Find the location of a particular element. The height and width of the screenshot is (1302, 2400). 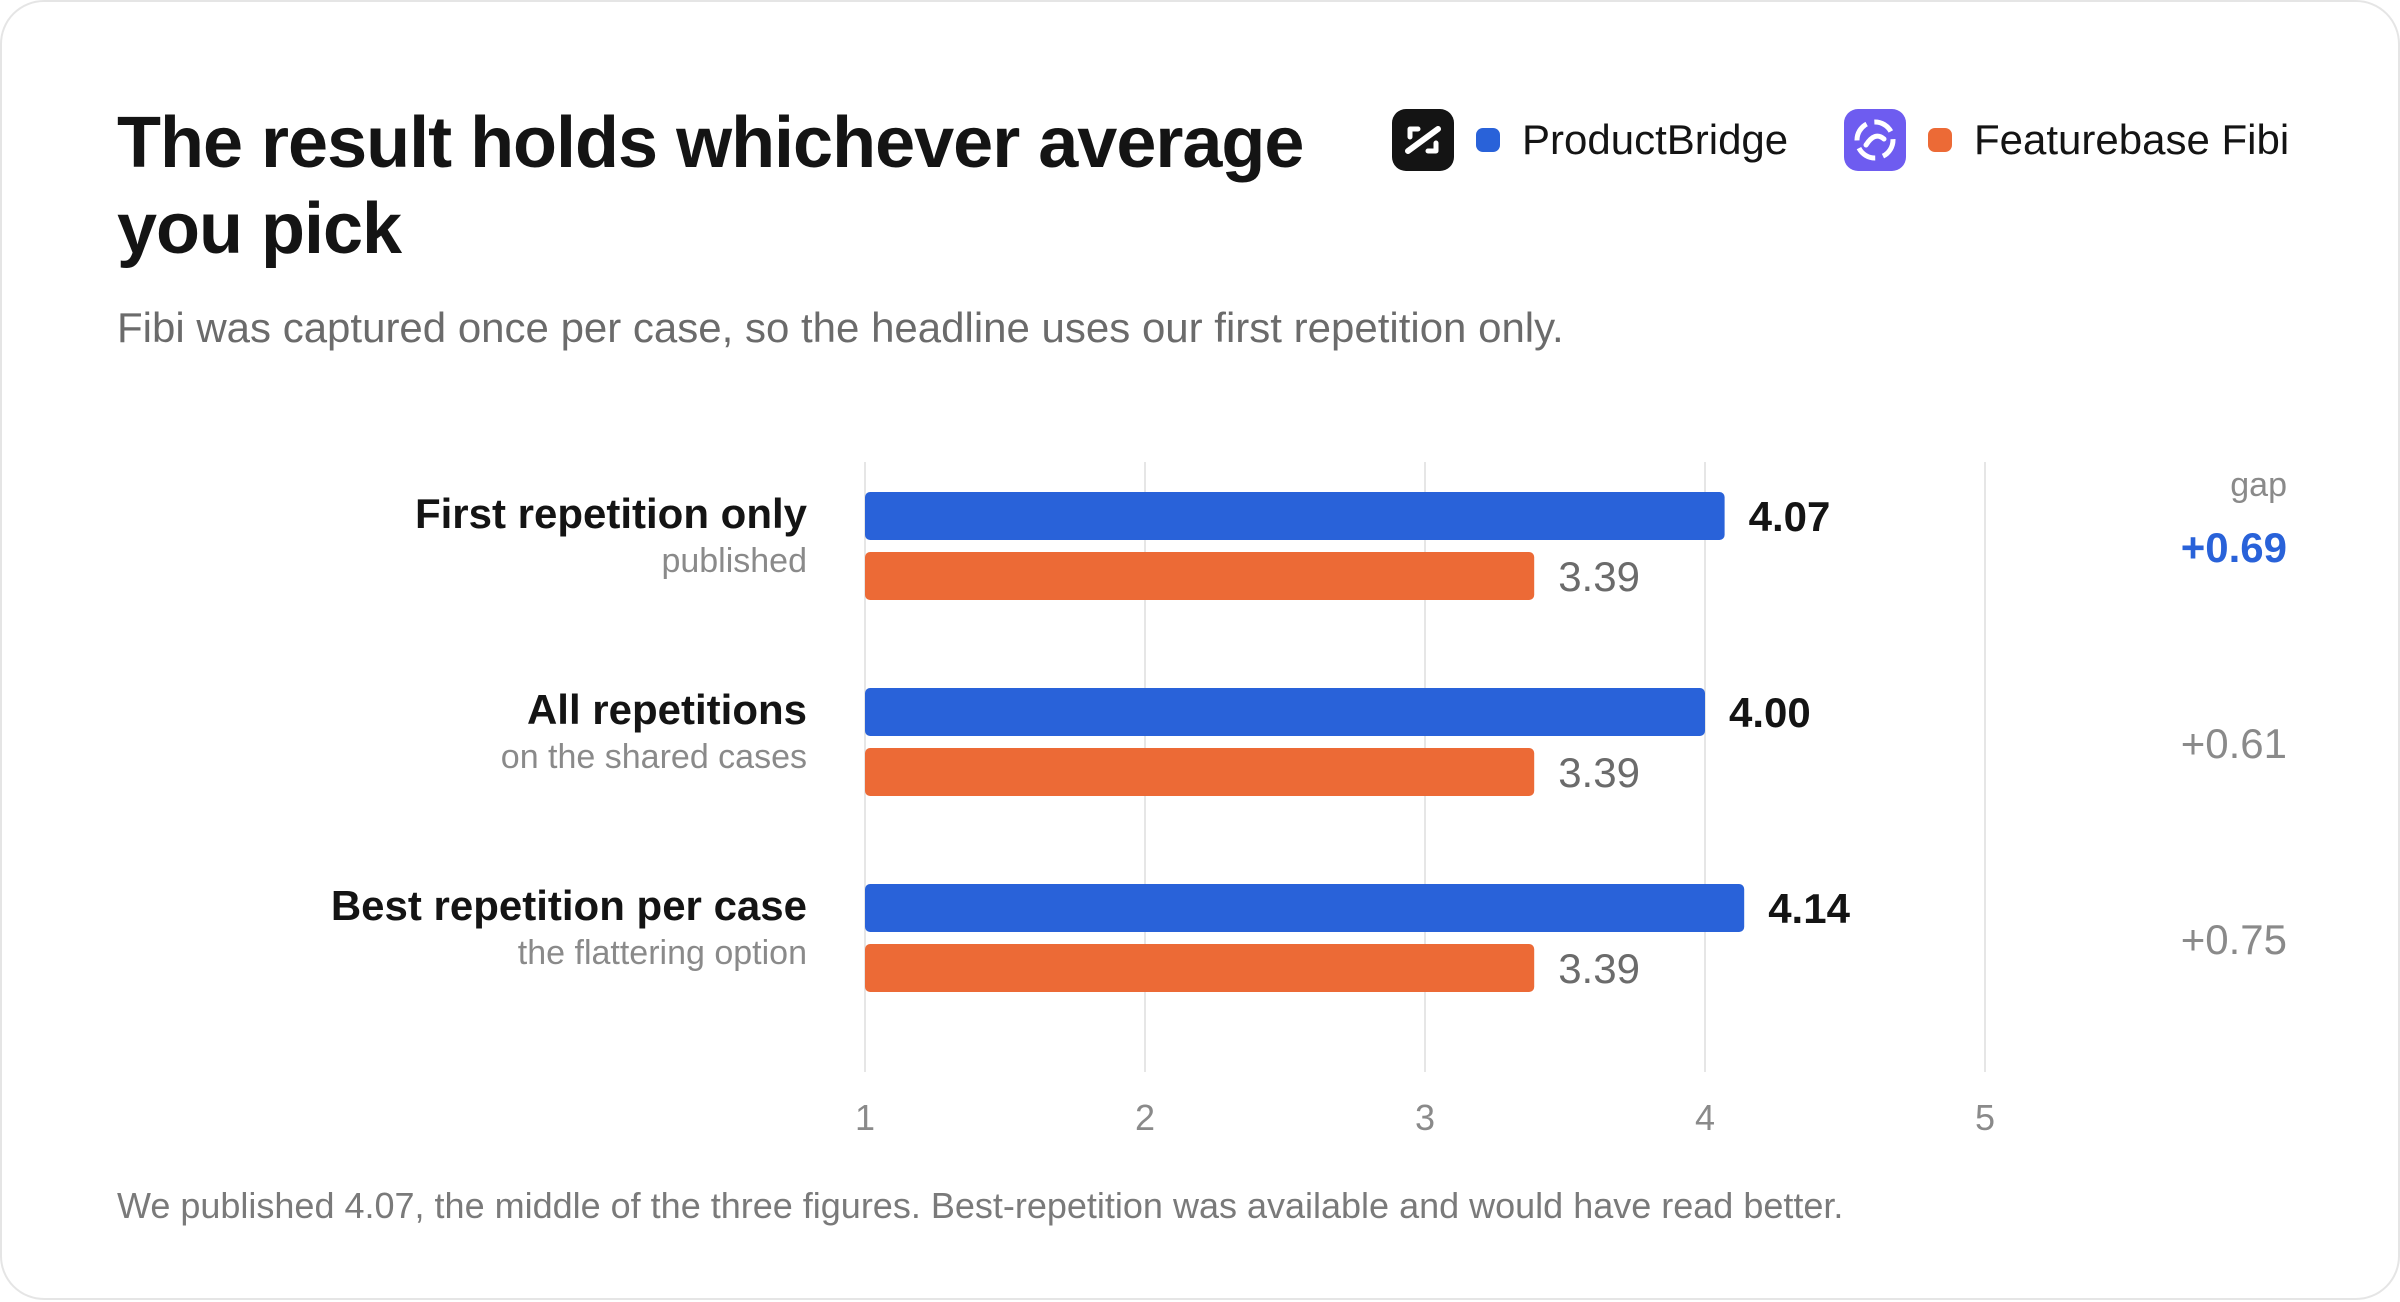

bar-value-label: 4.14 is located at coordinates (1809, 908).